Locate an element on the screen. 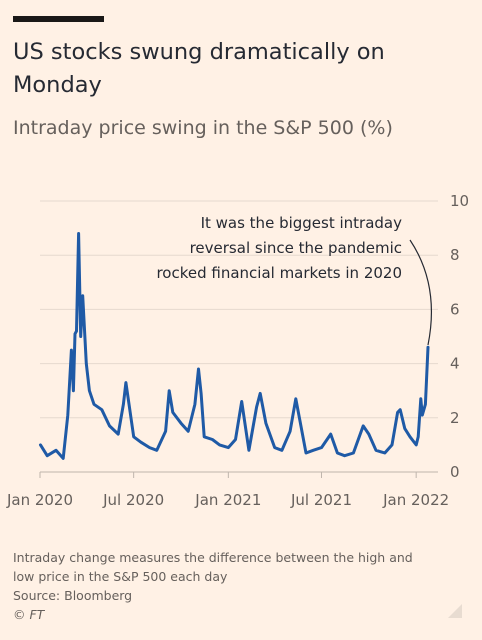 The width and height of the screenshot is (482, 640). y-tick-label: 2 is located at coordinates (455, 418).